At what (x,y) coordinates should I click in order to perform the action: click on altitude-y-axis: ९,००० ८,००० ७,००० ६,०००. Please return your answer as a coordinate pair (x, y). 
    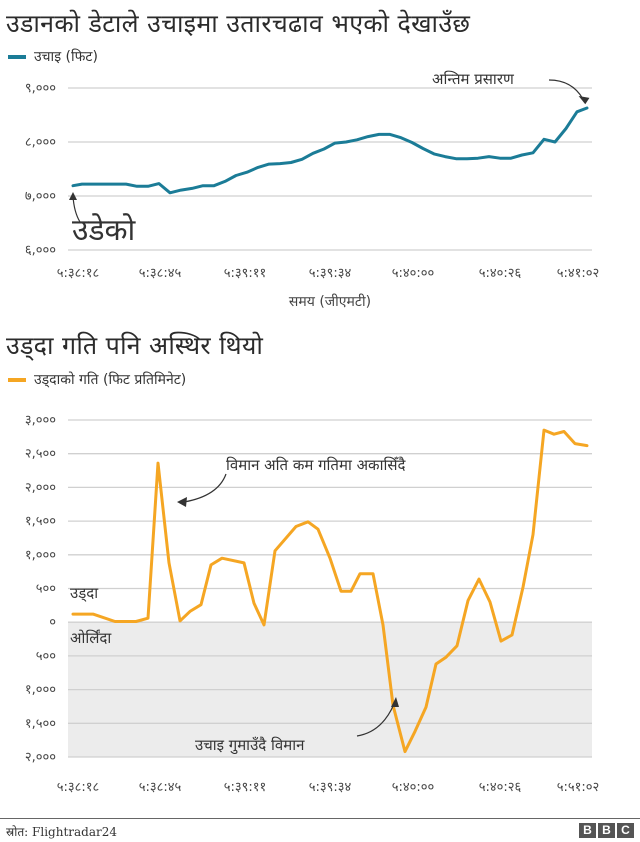
    Looking at the image, I should click on (40, 169).